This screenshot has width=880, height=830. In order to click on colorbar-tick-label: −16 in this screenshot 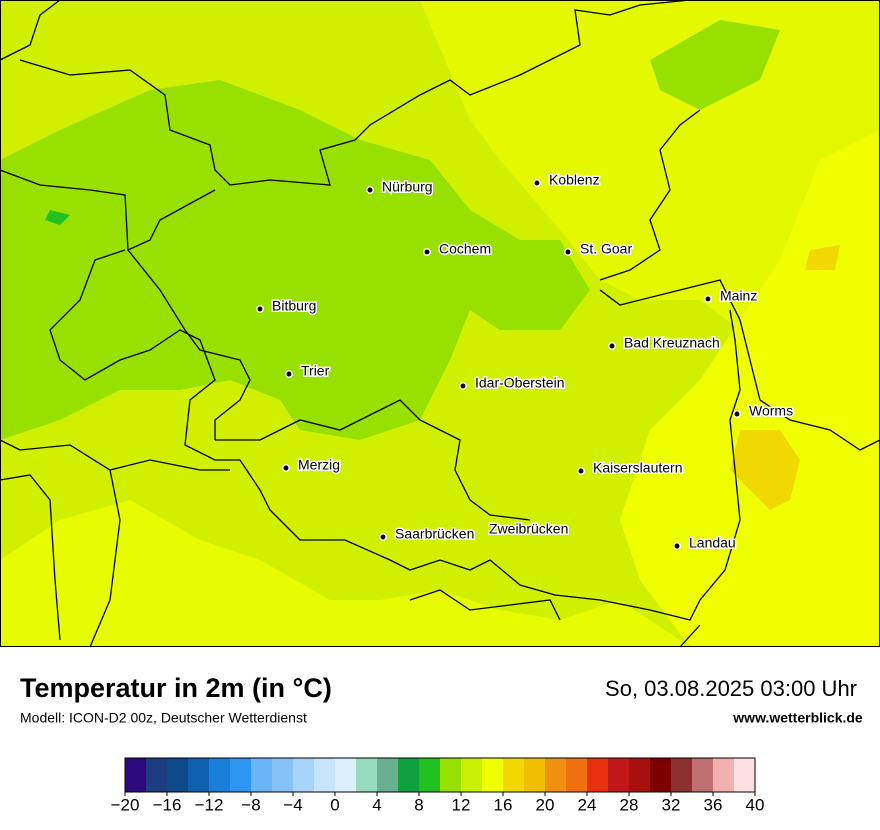, I will do `click(167, 804)`.